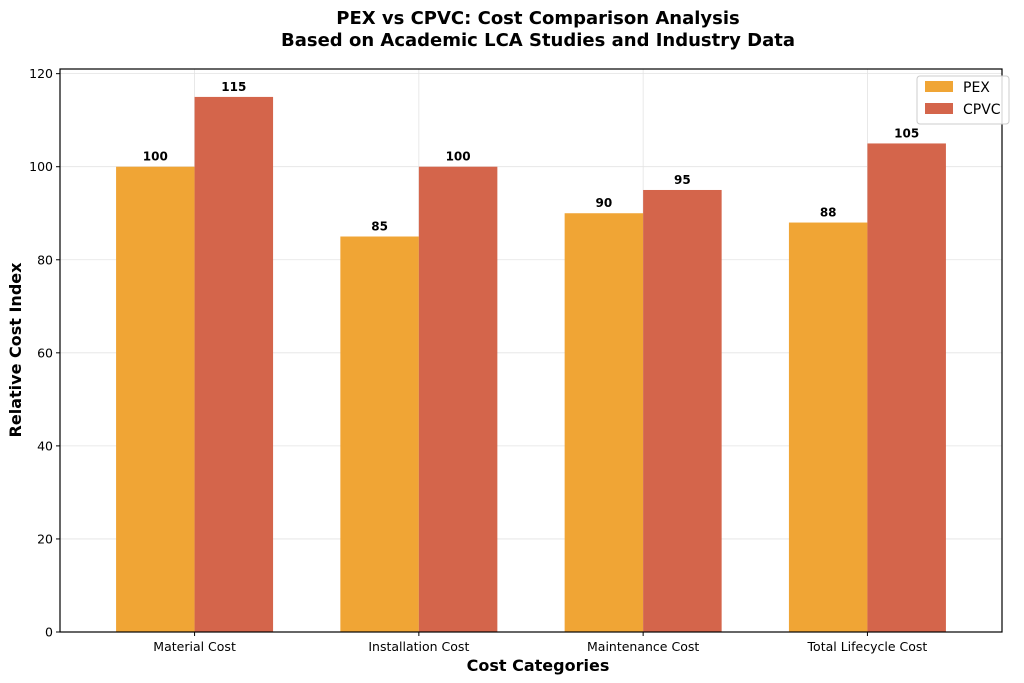 The image size is (1024, 683). I want to click on value-label-cpvc-installation-cost: 100, so click(458, 157).